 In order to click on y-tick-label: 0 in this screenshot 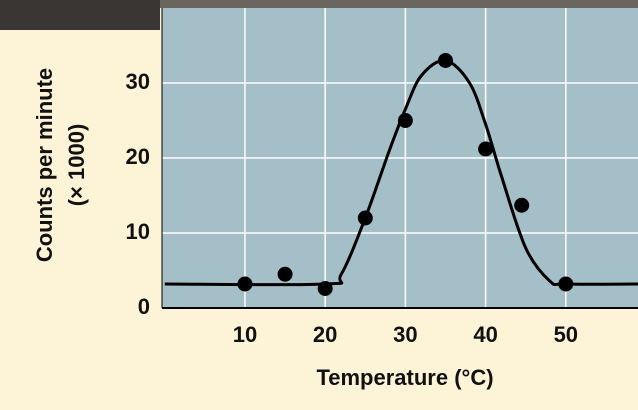, I will do `click(144, 306)`.